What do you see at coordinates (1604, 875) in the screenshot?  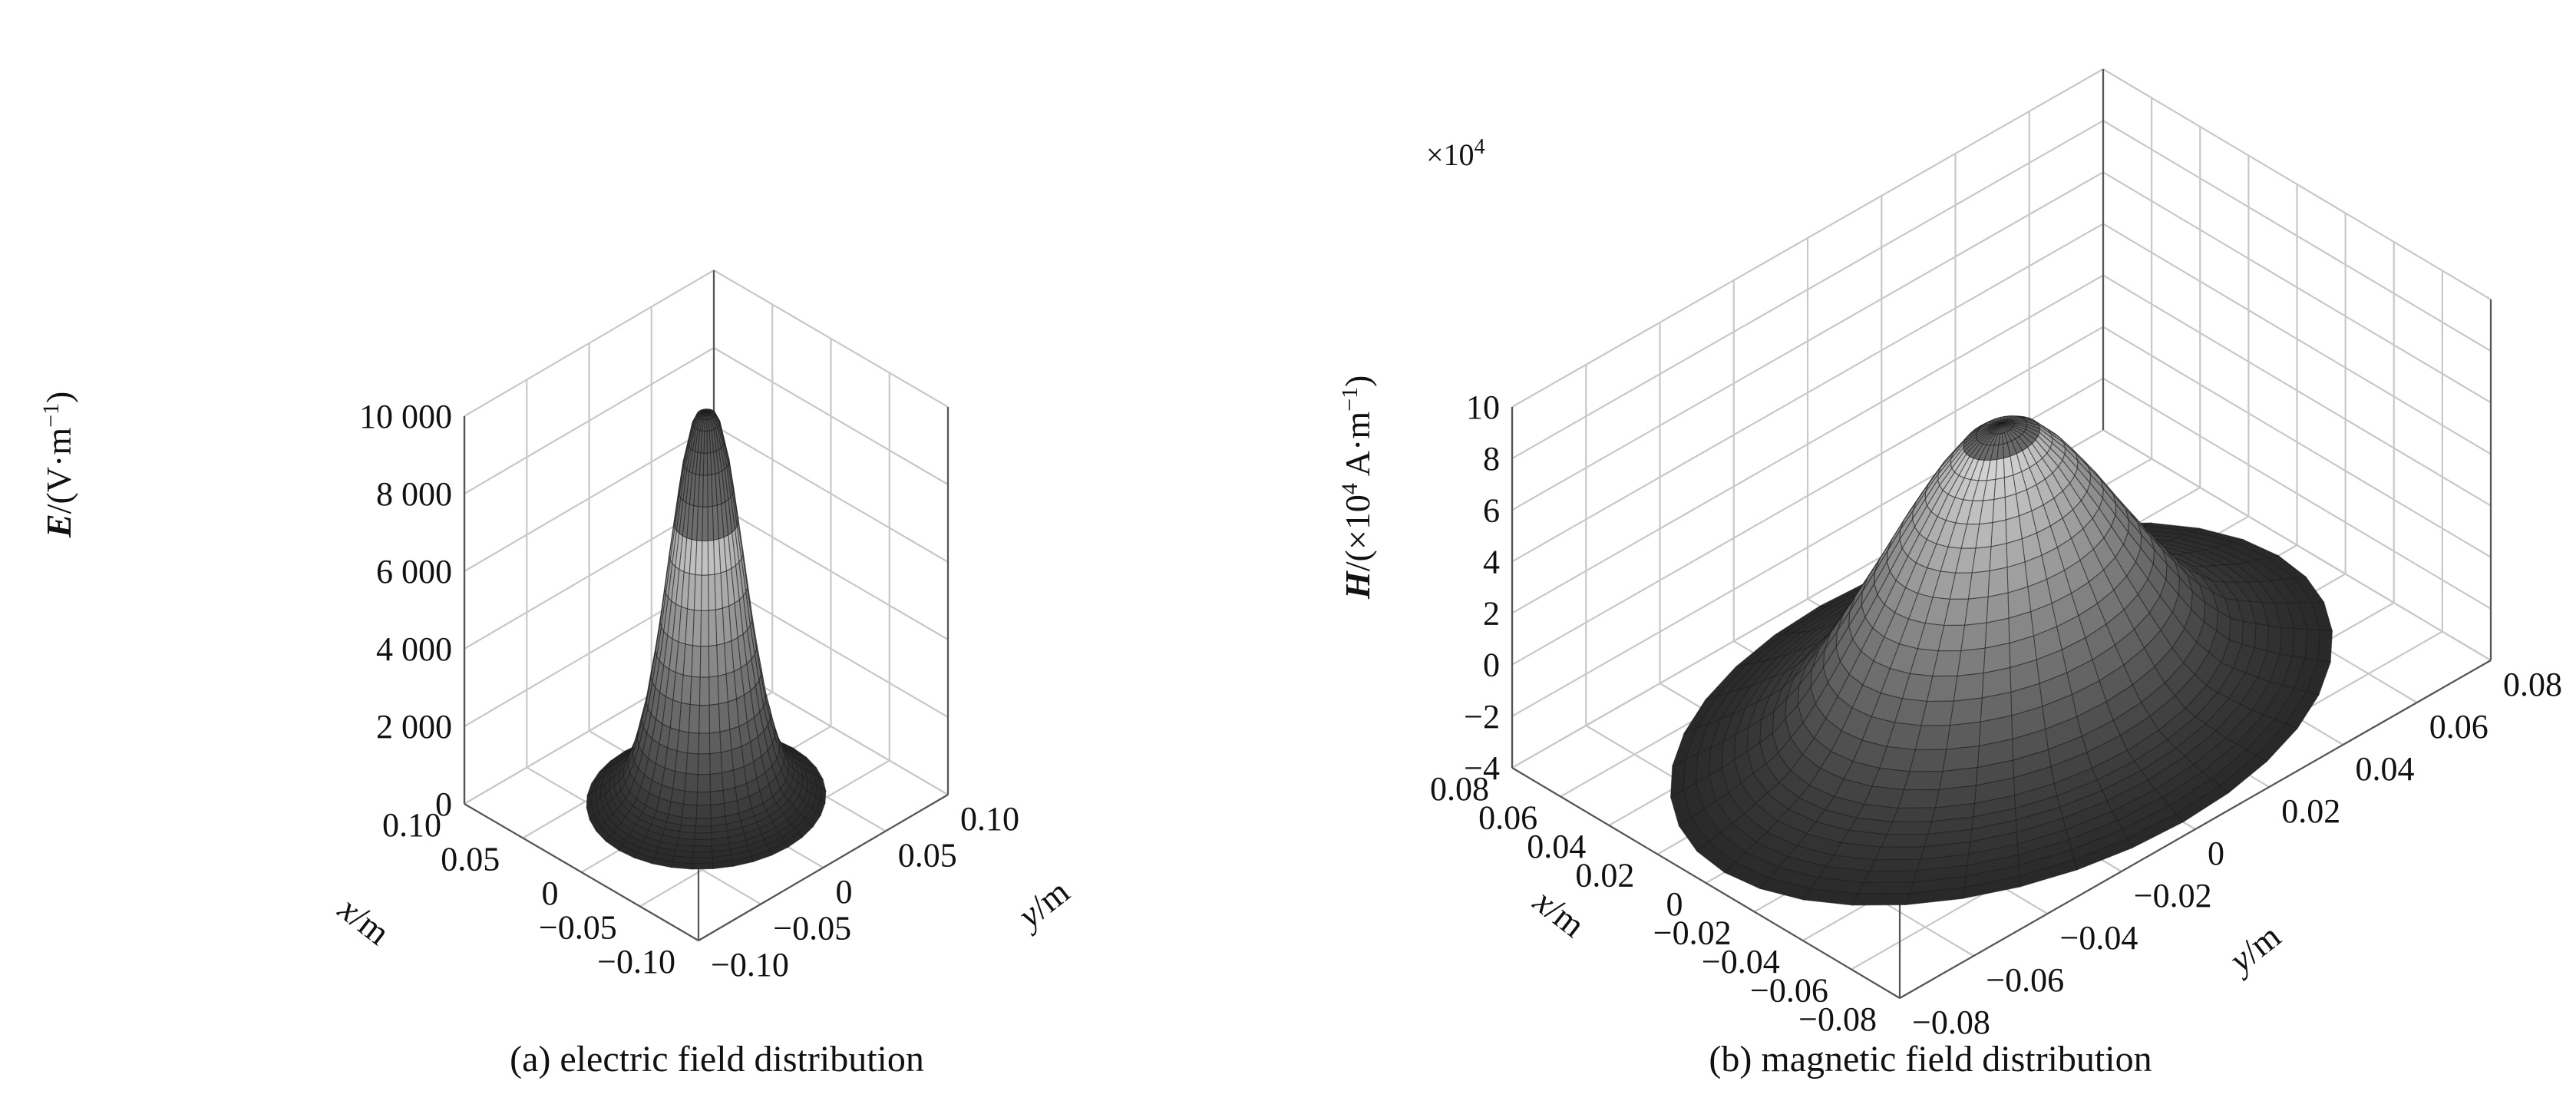 I see `x-tick-label: 0.02` at bounding box center [1604, 875].